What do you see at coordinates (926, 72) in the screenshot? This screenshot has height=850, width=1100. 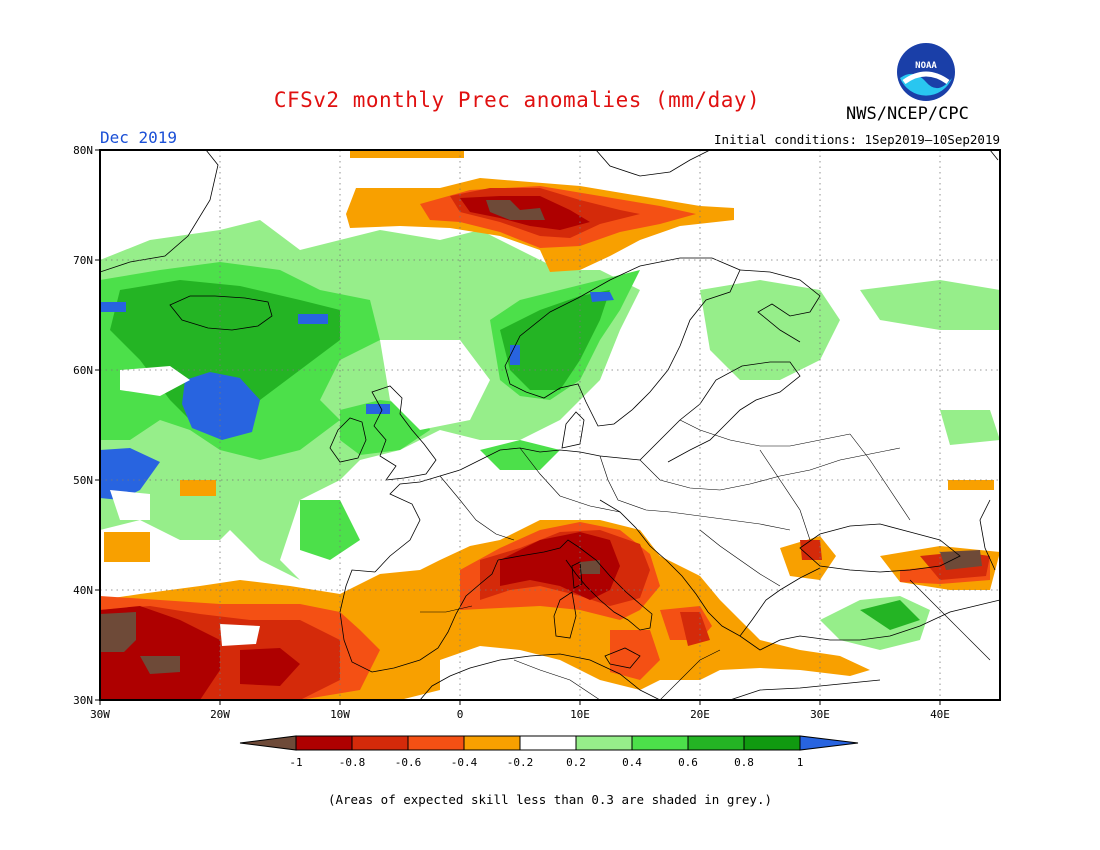 I see `noaa-logo: NOAA` at bounding box center [926, 72].